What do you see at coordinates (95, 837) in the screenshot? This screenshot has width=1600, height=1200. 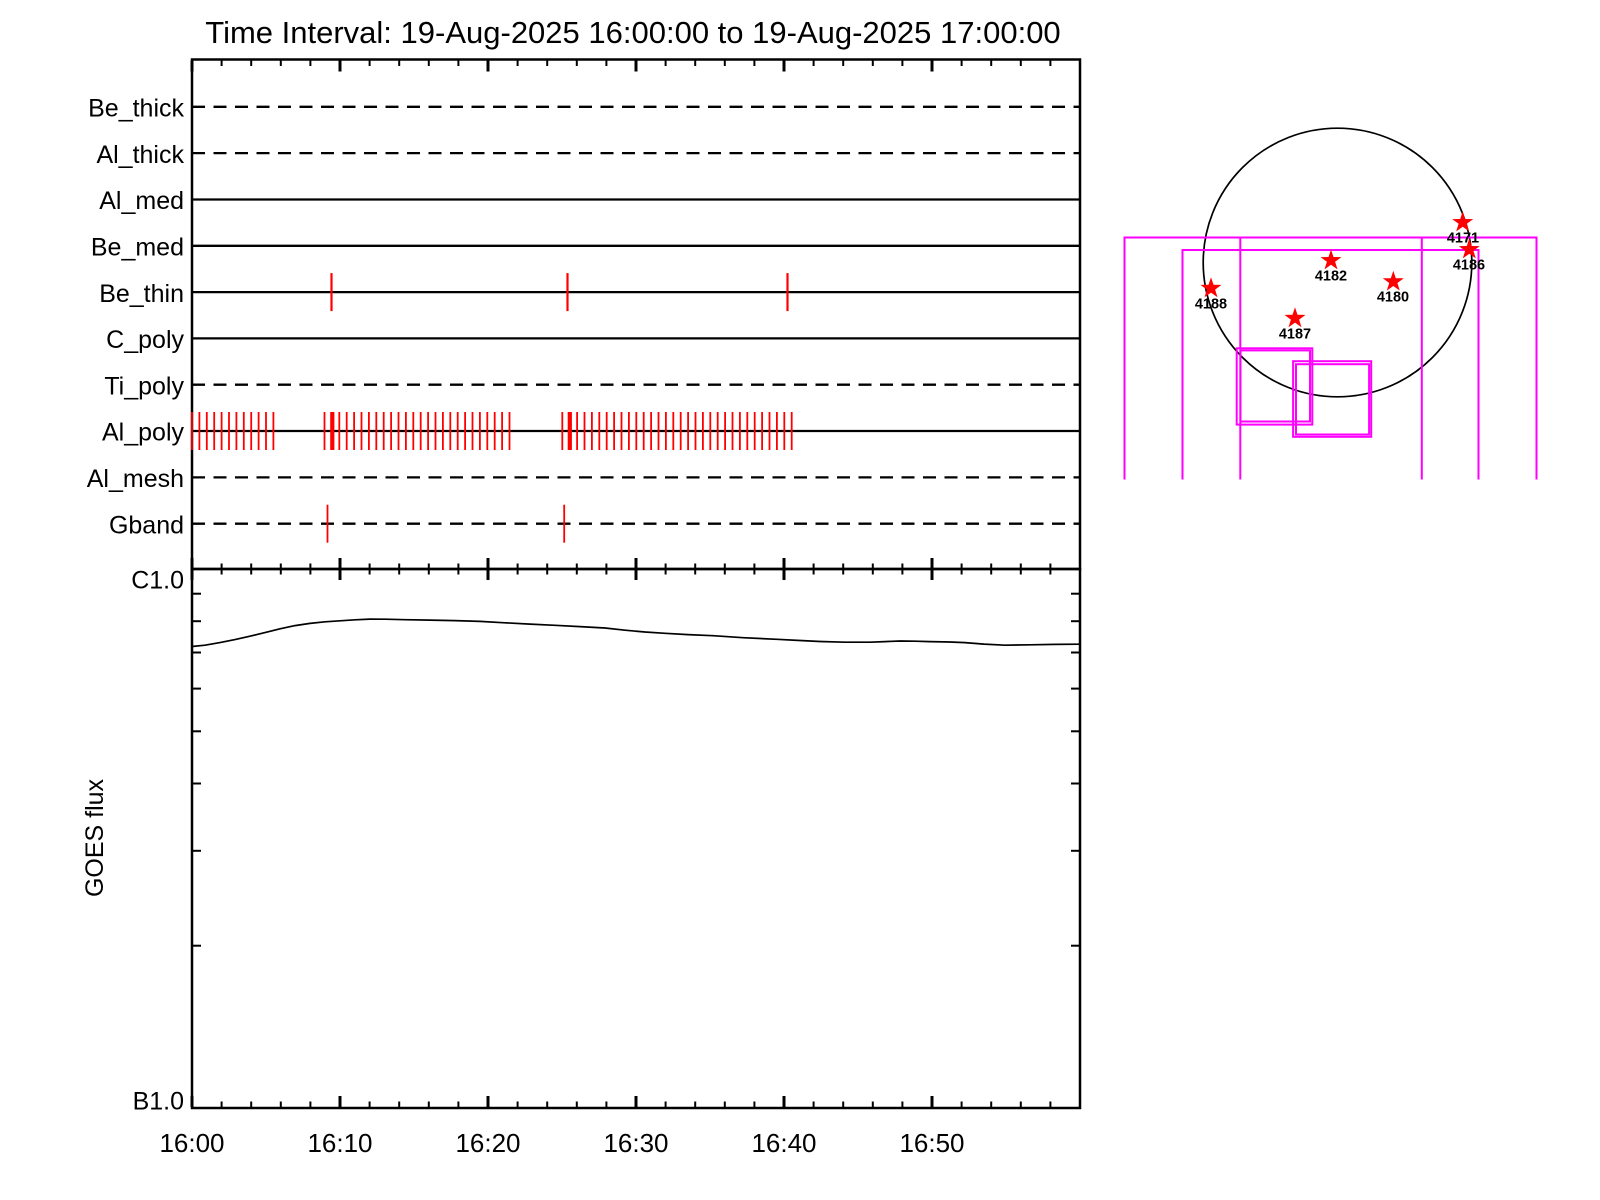 I see `svg-text: GOES flux` at bounding box center [95, 837].